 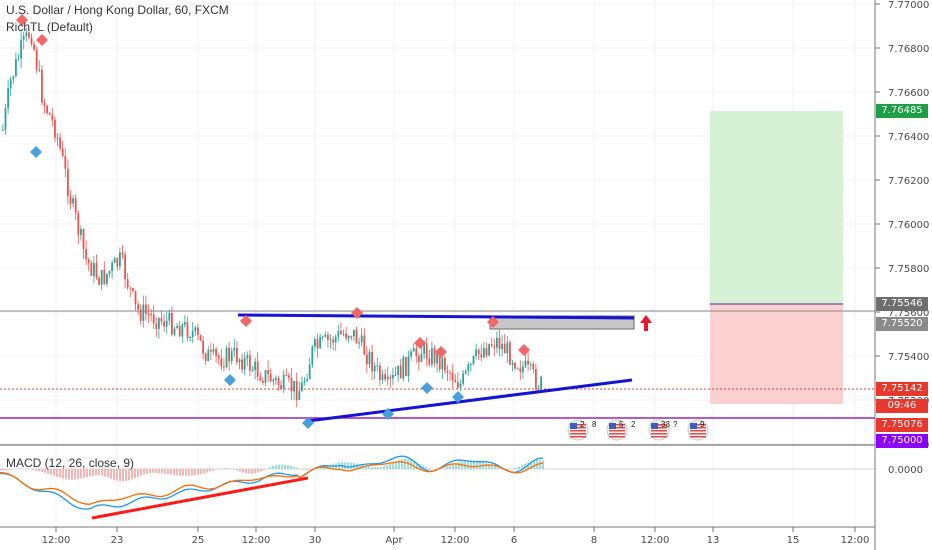 What do you see at coordinates (776, 354) in the screenshot?
I see `stop-zone` at bounding box center [776, 354].